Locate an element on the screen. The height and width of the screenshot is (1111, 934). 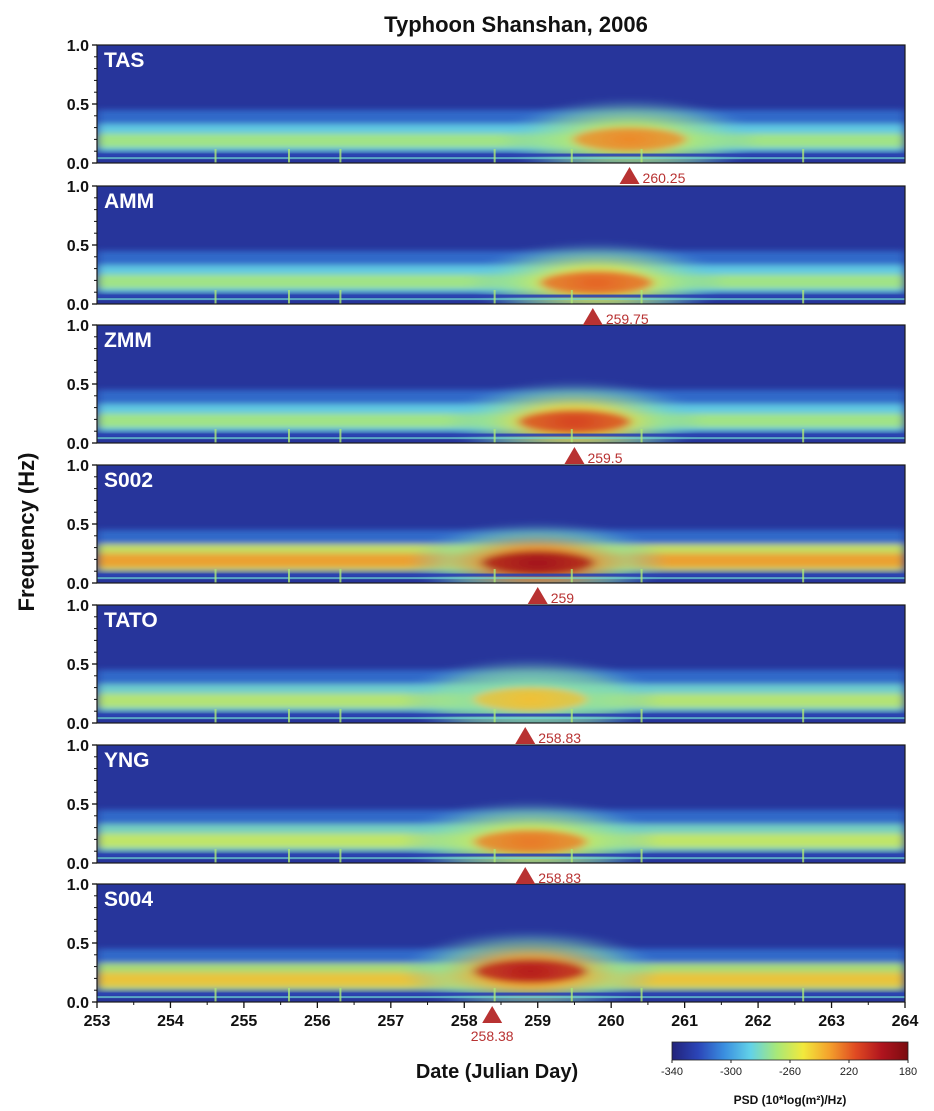
y-axis-label: Frequency (Hz) is located at coordinates (26, 532).